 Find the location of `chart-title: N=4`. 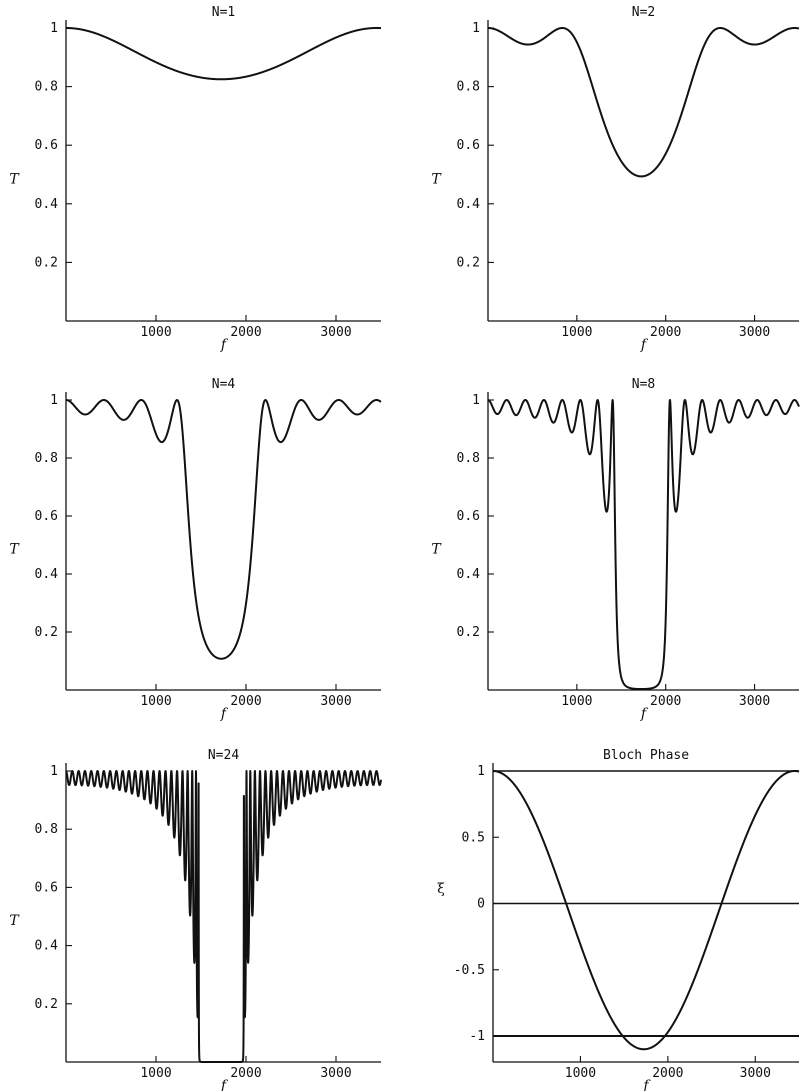

chart-title: N=4 is located at coordinates (224, 384).